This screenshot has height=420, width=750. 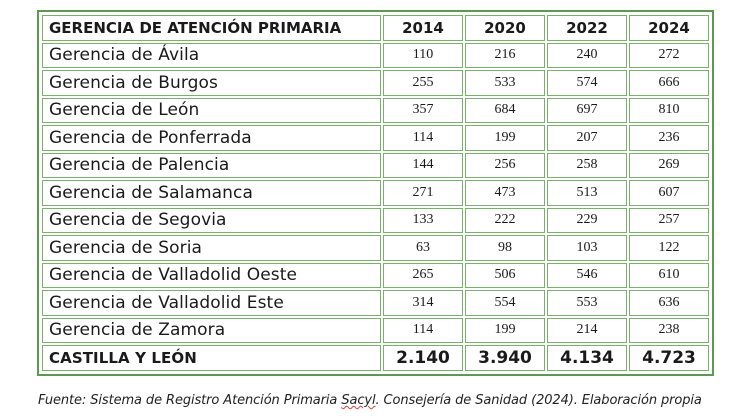 I want to click on row-gerencia-name: Gerencia de Ávila, so click(x=211, y=55).